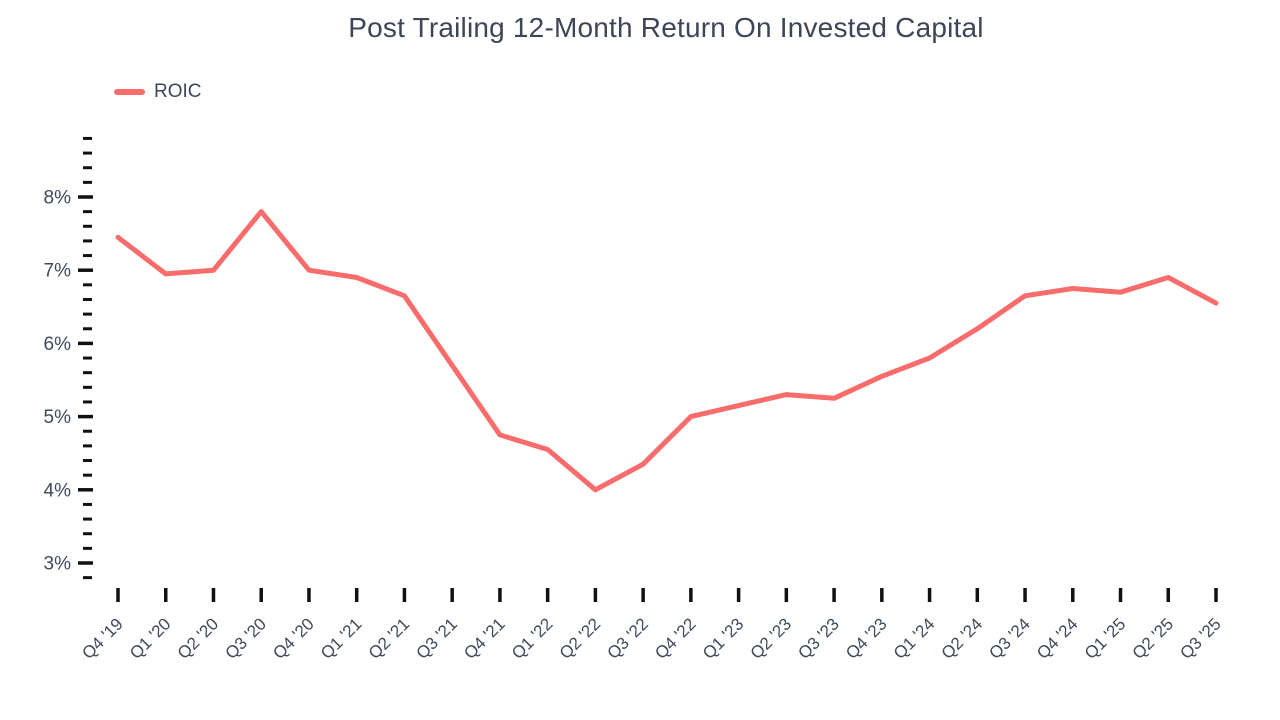 This screenshot has height=720, width=1280. Describe the element at coordinates (580, 638) in the screenshot. I see `x-axis-label: Q2 '22` at that location.